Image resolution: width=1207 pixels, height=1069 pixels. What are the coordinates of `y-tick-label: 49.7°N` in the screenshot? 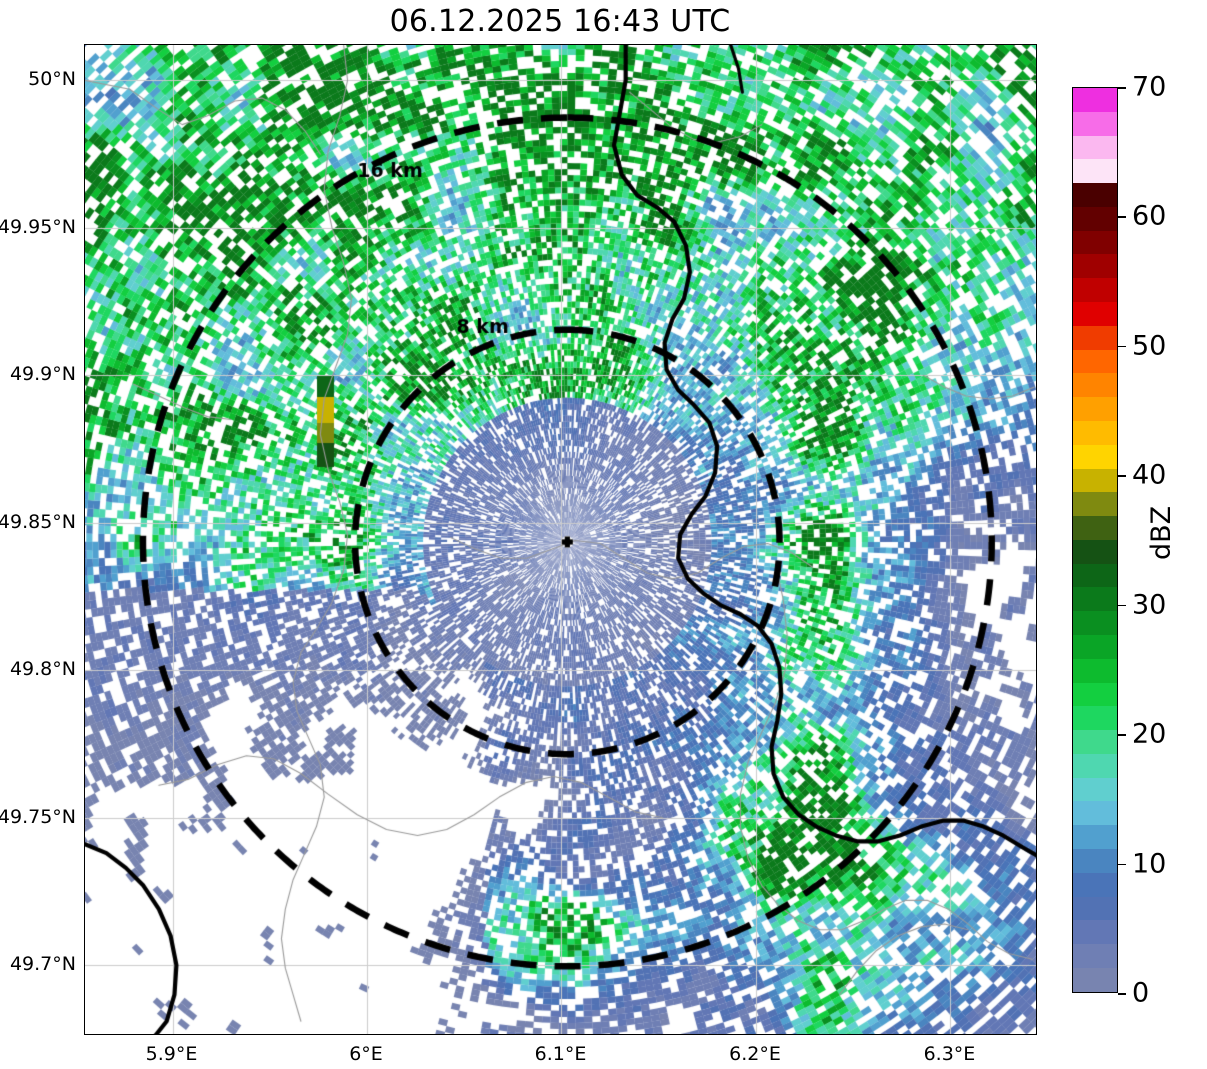 It's located at (42, 964).